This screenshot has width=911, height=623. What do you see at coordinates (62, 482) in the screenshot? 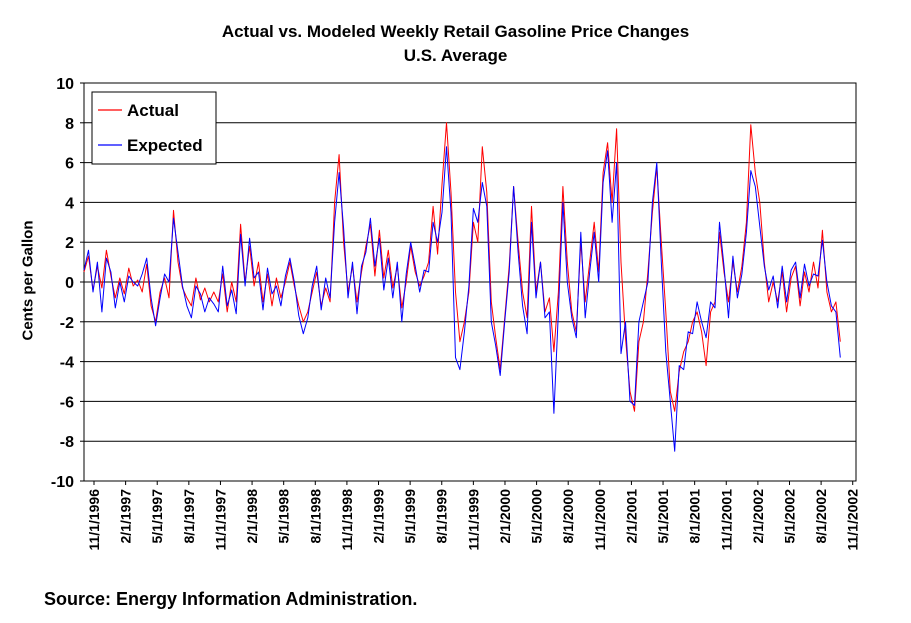
I see `y-tick-label: -10` at bounding box center [62, 482].